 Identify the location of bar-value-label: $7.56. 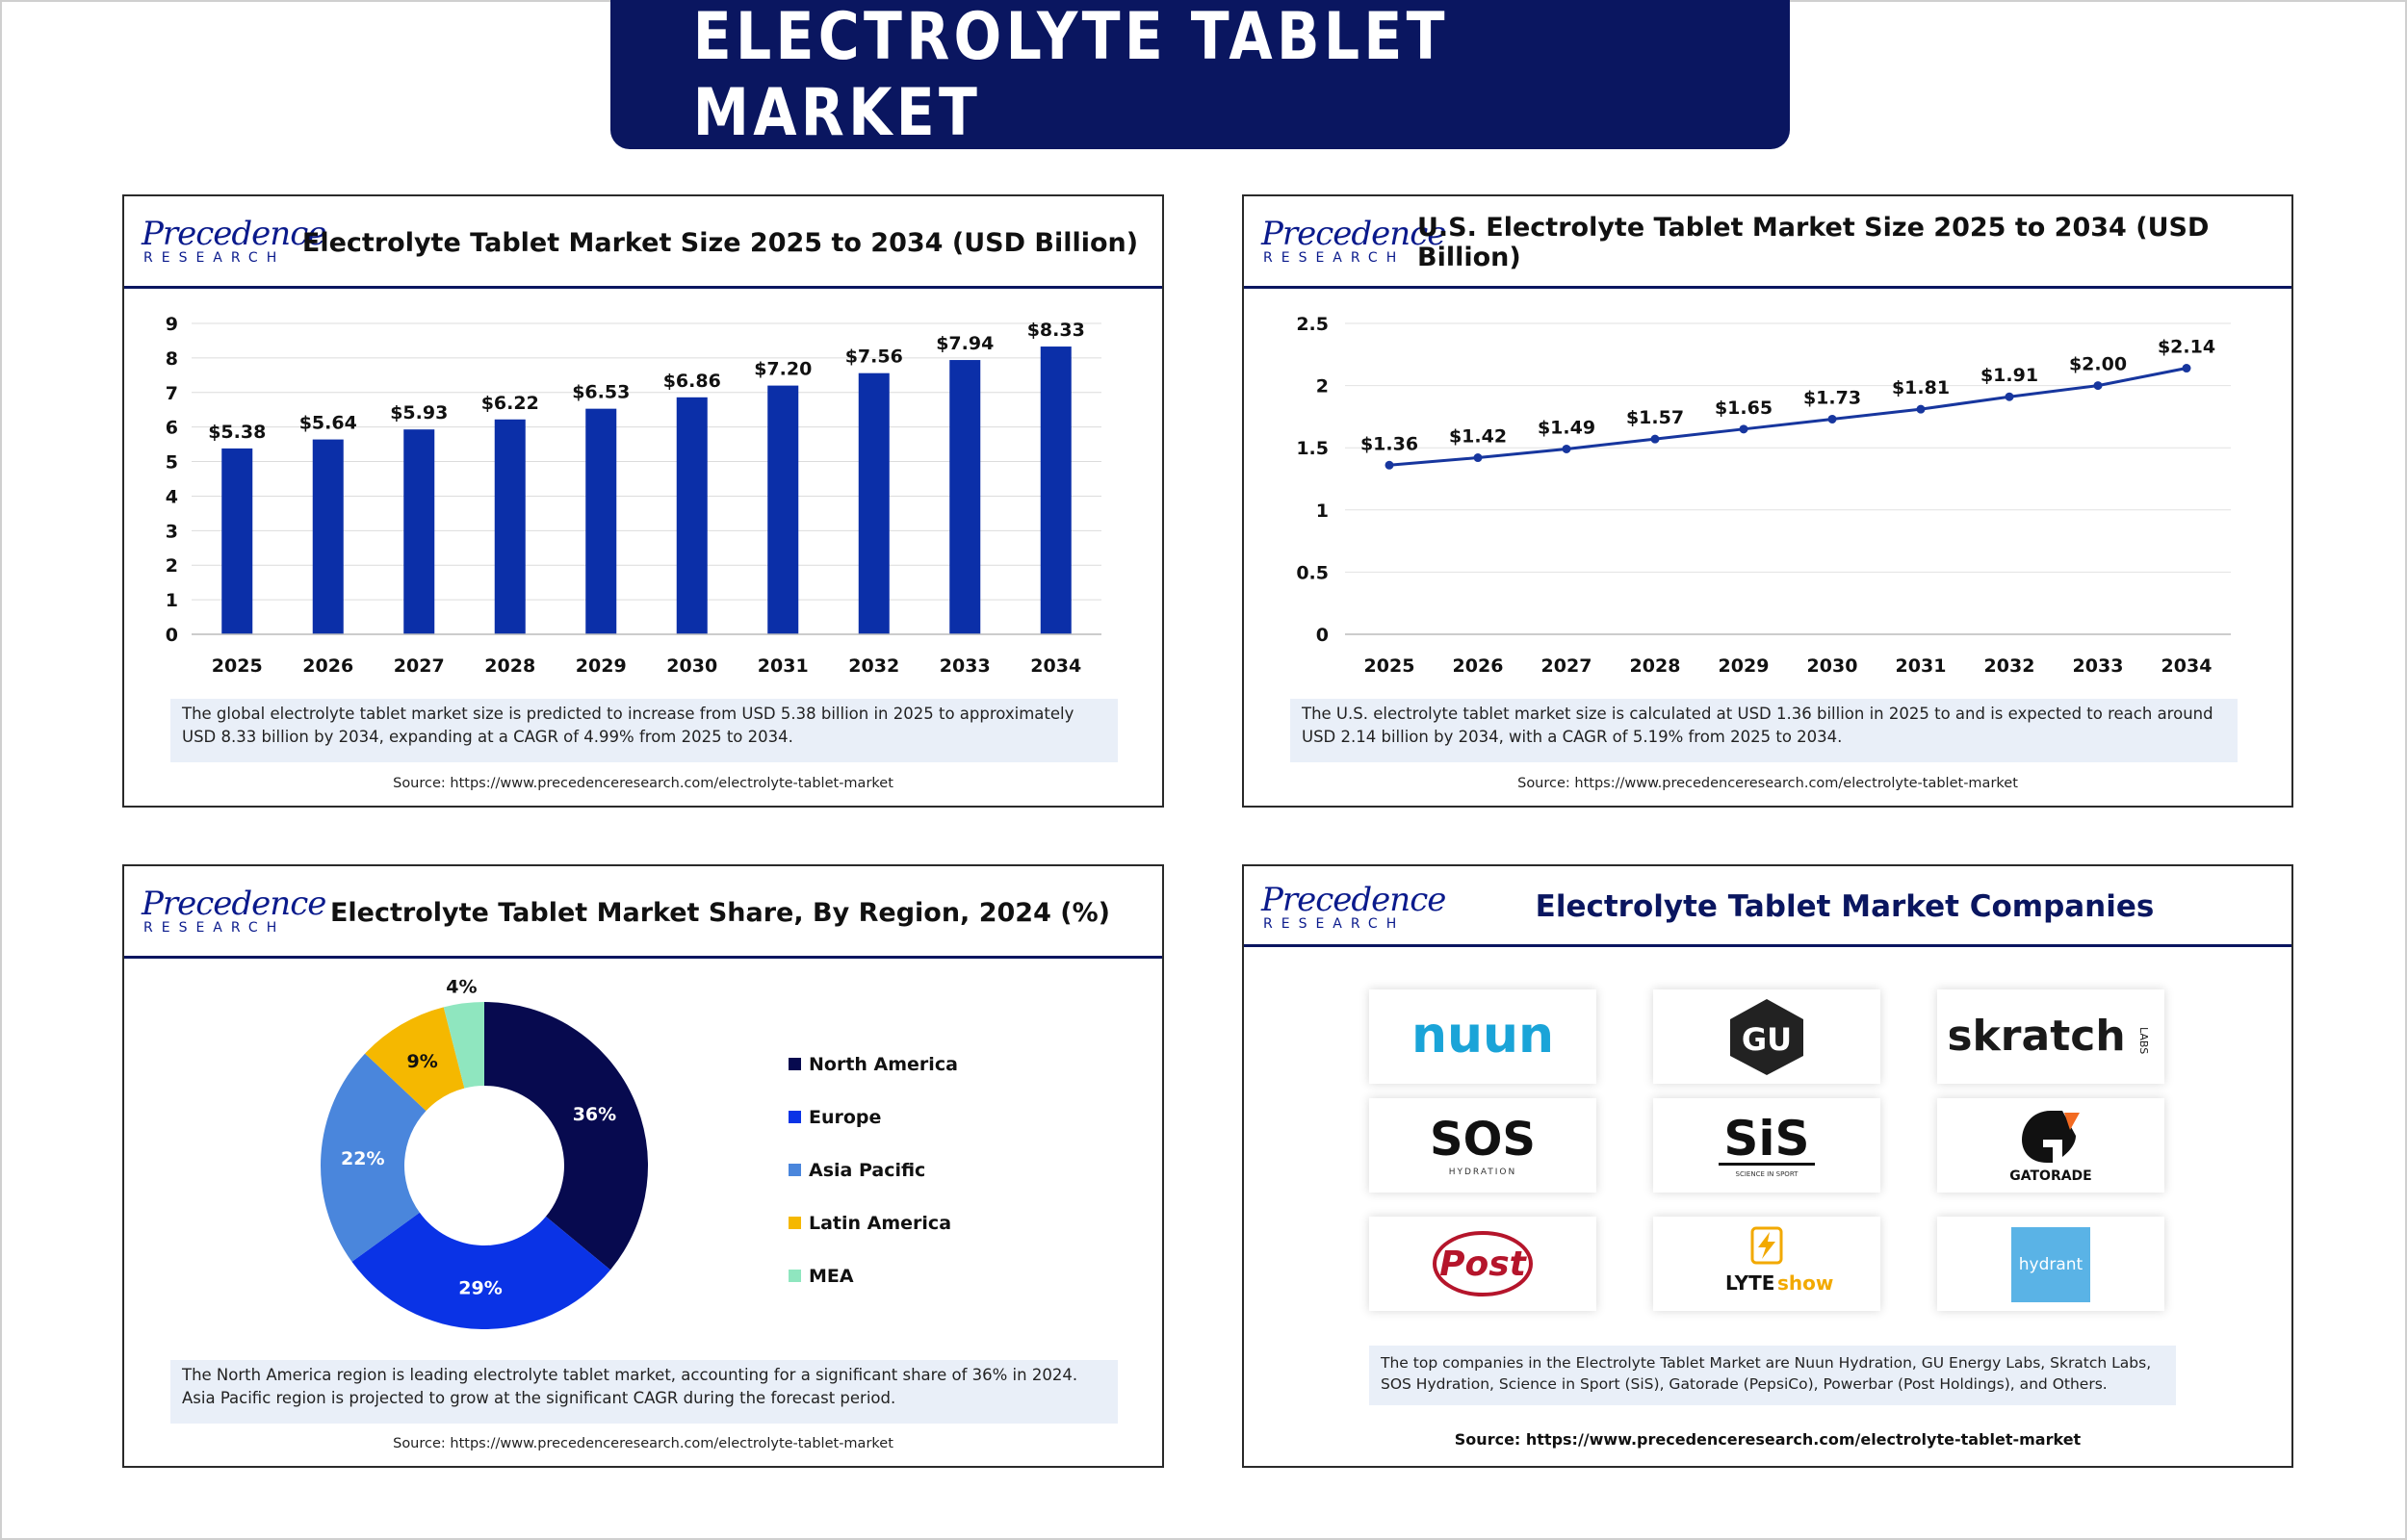
(874, 357).